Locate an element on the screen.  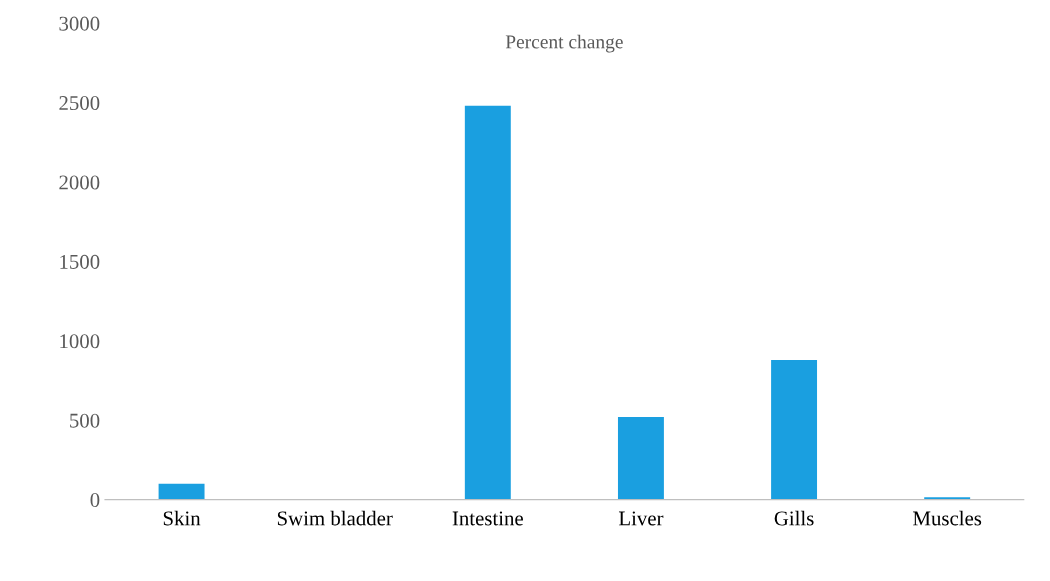
text: Percent change is located at coordinates (564, 43).